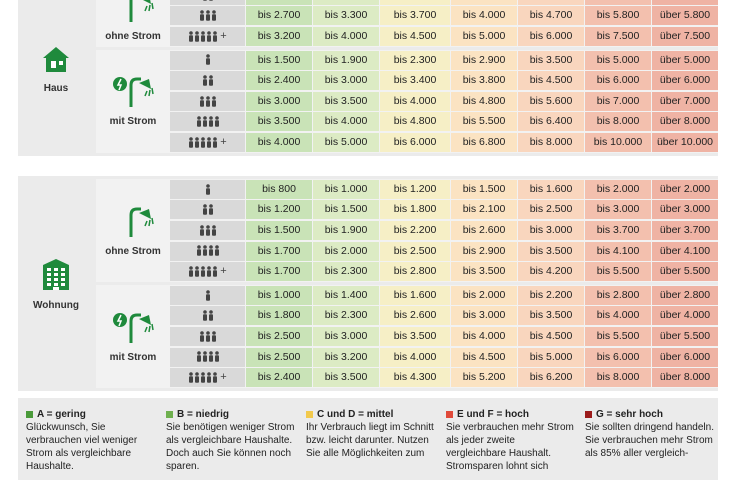 The image size is (737, 480). I want to click on legend-title-row: B = niedrig, so click(231, 414).